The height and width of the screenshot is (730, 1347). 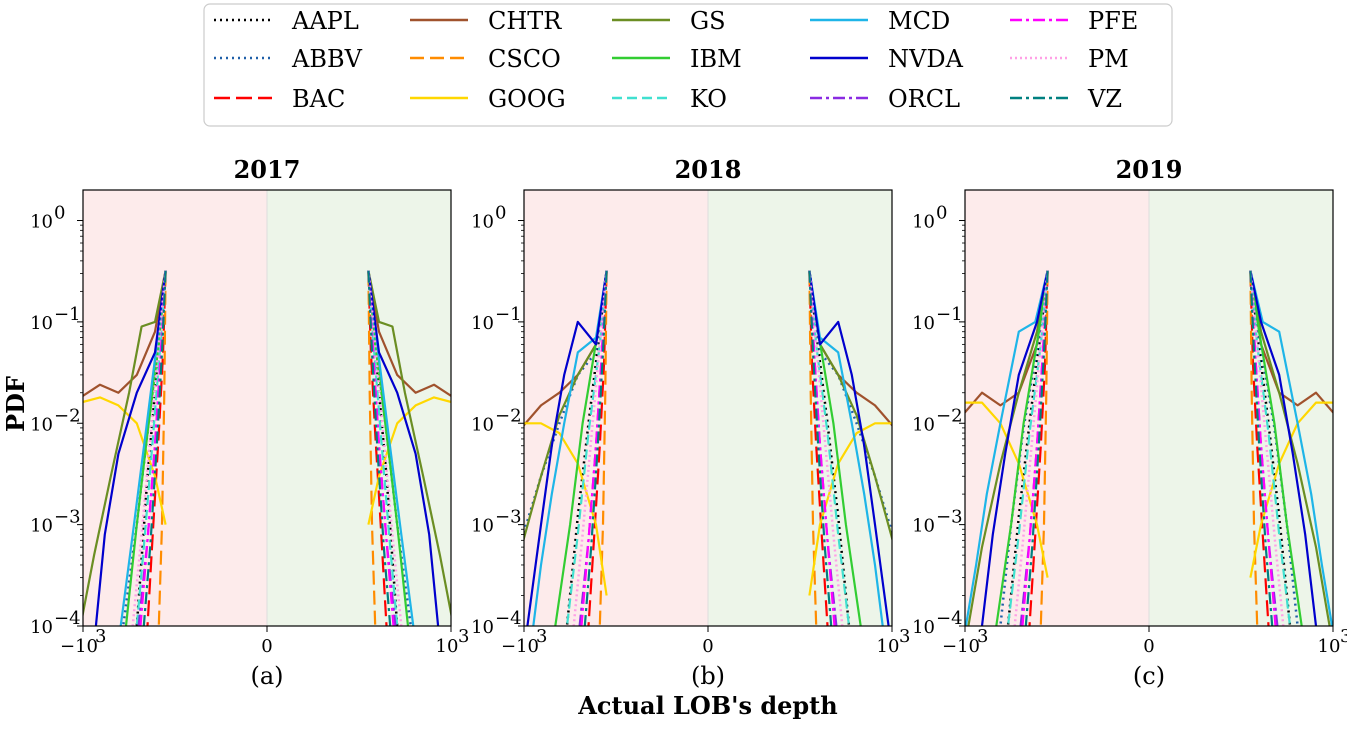 What do you see at coordinates (286, 21) in the screenshot?
I see `legend-entry-aapl: AAPL` at bounding box center [286, 21].